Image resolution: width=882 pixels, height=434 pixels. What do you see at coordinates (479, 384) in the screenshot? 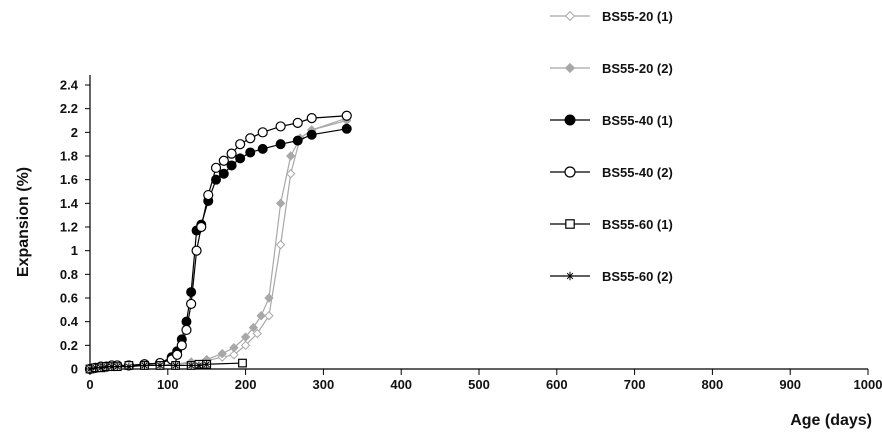
I see `x-tick-label: 500` at bounding box center [479, 384].